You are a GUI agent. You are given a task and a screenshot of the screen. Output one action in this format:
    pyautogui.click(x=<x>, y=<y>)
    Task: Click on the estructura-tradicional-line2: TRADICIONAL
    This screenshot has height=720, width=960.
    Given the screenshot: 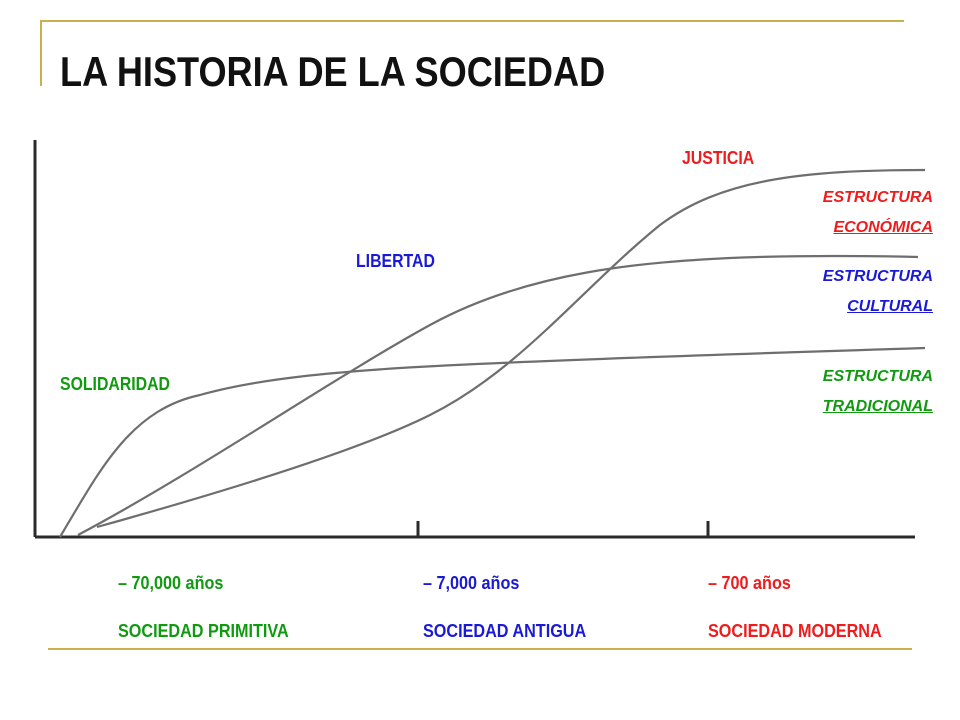 What is the action you would take?
    pyautogui.click(x=877, y=406)
    